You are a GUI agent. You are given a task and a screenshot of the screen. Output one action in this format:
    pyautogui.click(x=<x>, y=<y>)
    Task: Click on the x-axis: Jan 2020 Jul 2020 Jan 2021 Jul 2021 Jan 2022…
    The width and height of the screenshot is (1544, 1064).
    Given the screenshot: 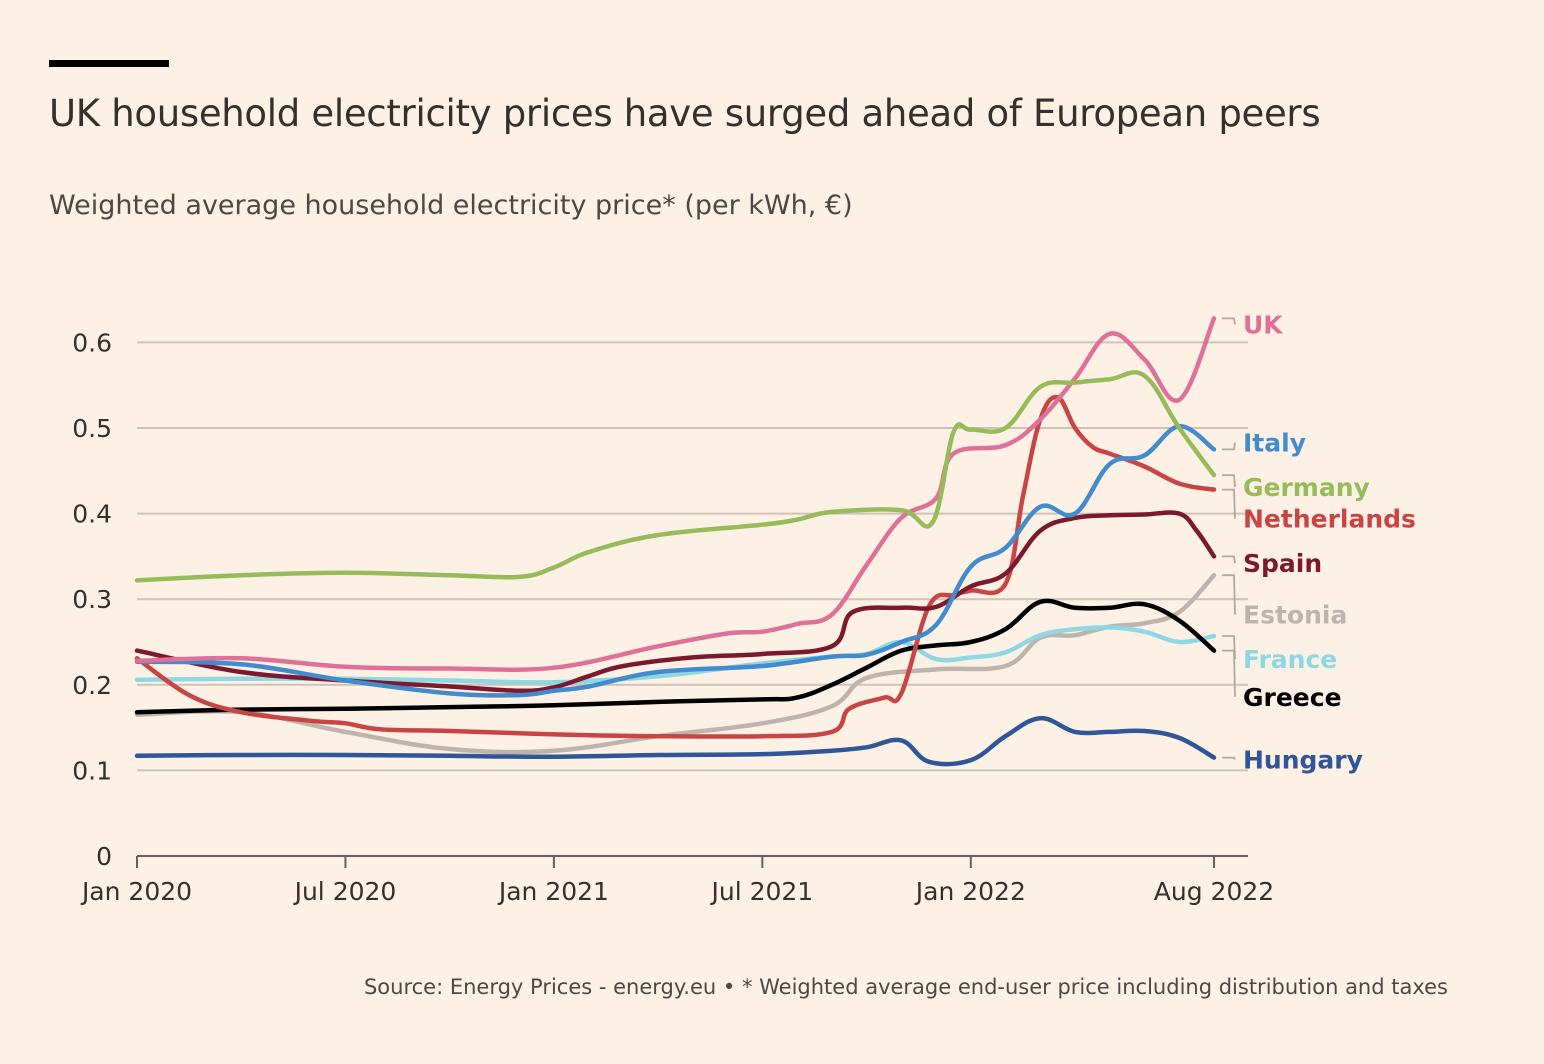 What is the action you would take?
    pyautogui.click(x=677, y=880)
    